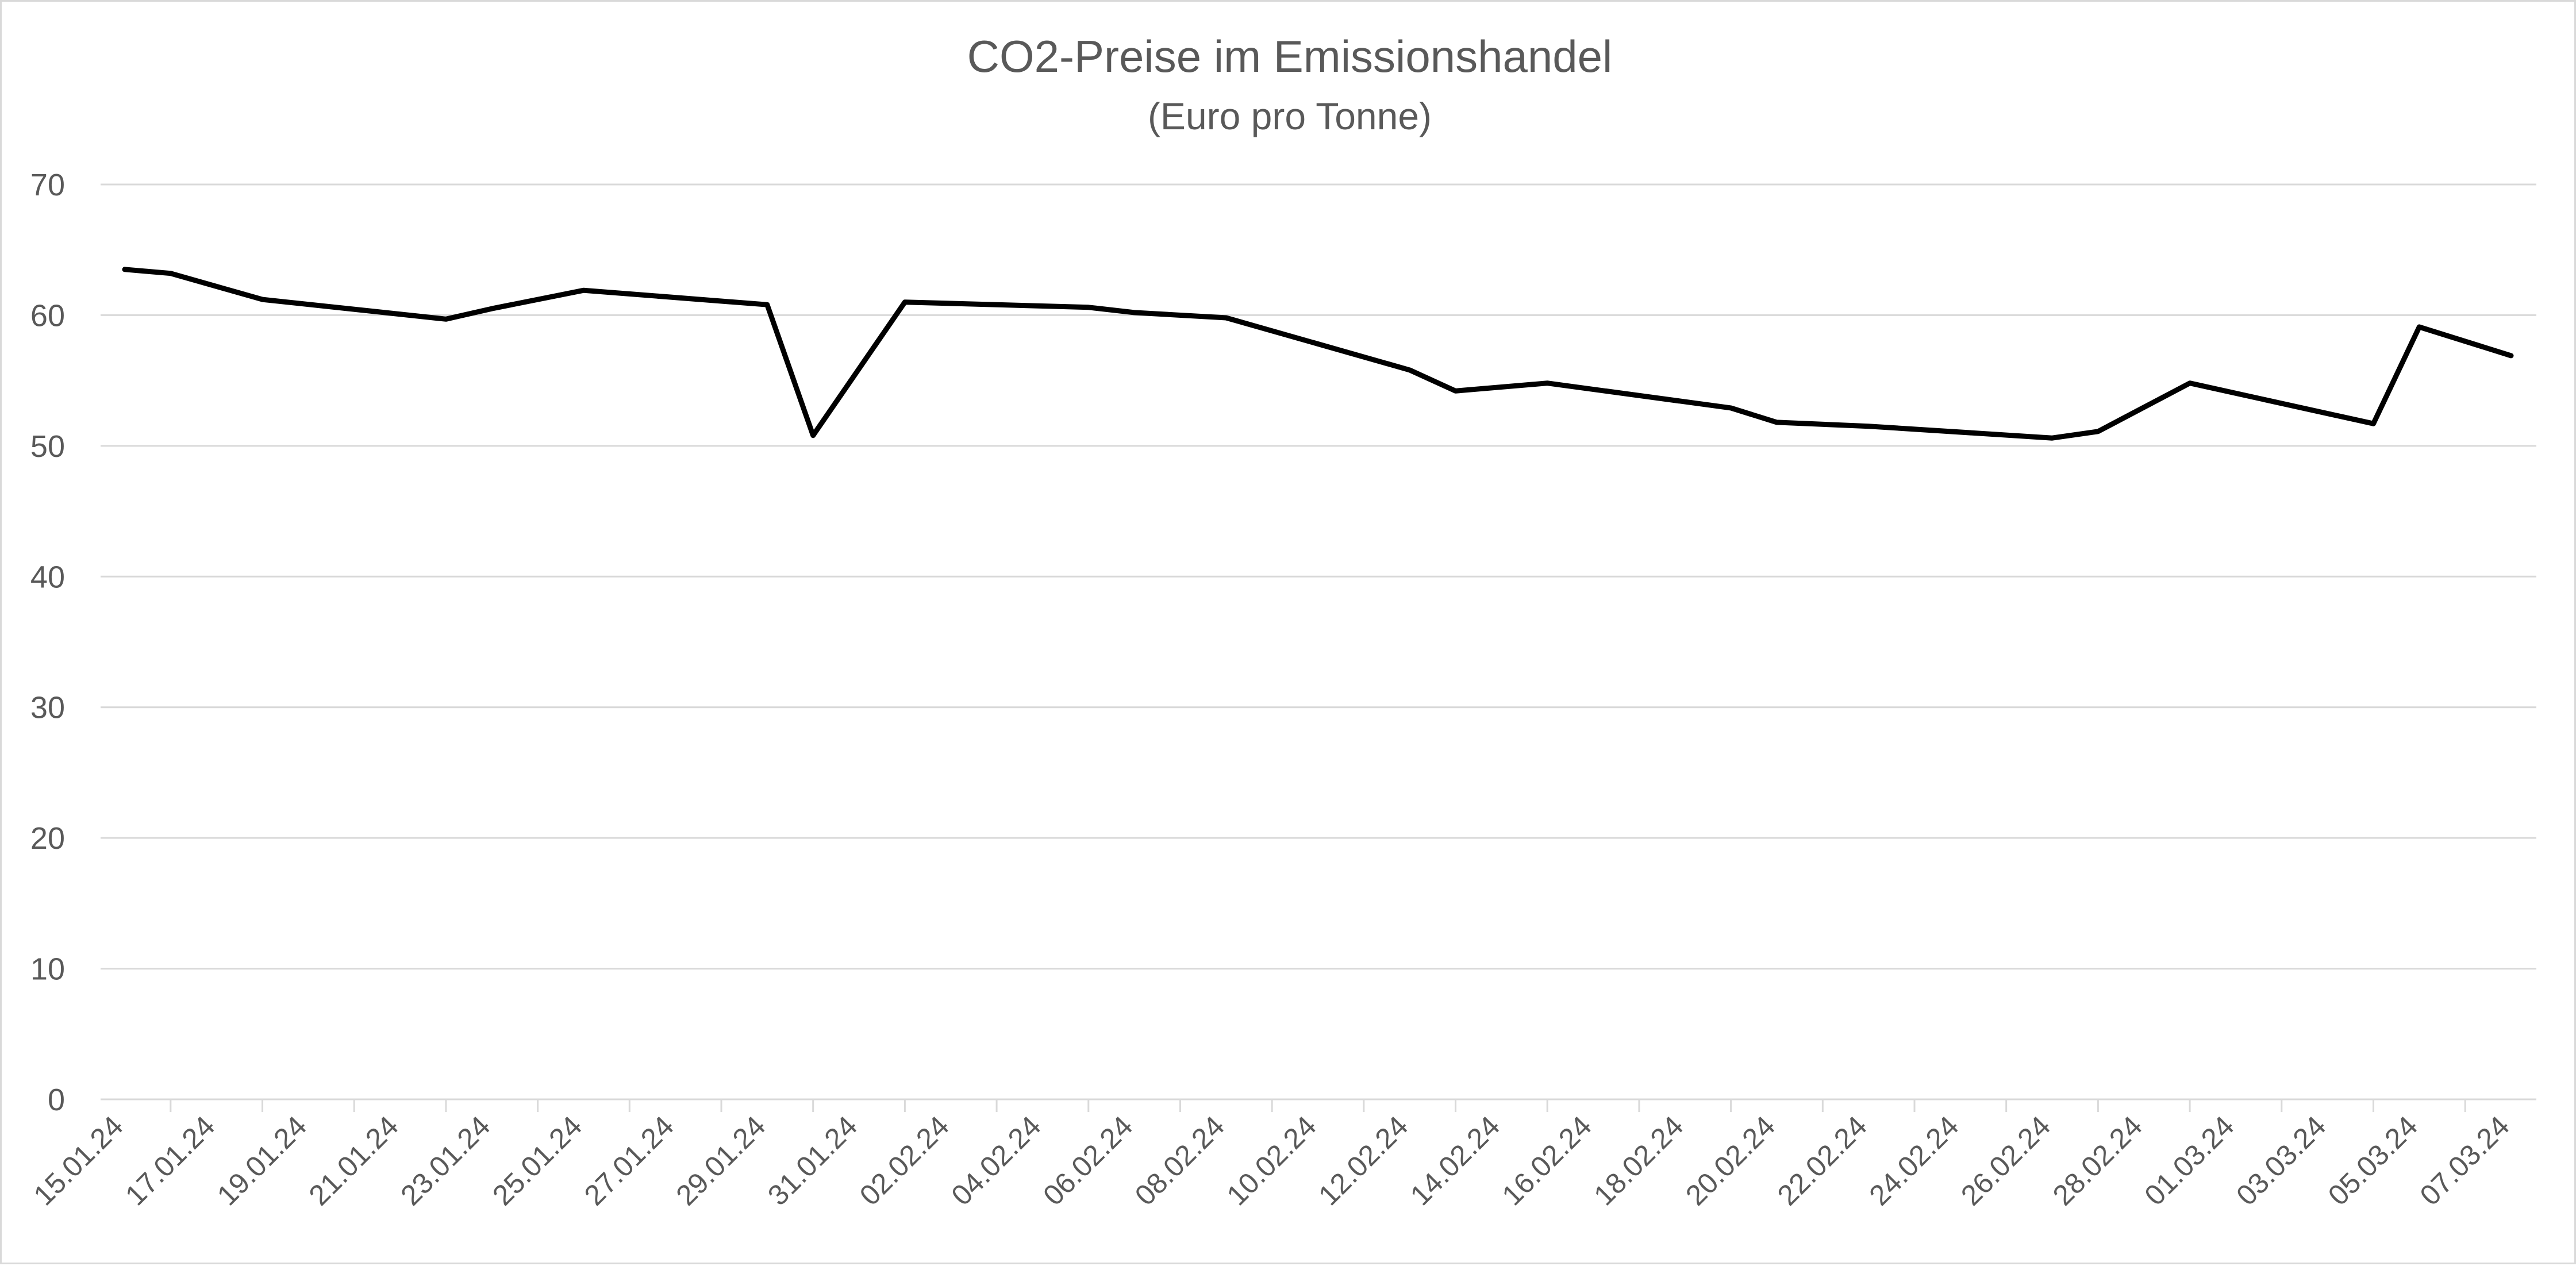  Describe the element at coordinates (47, 315) in the screenshot. I see `y-tick-label: 60` at that location.